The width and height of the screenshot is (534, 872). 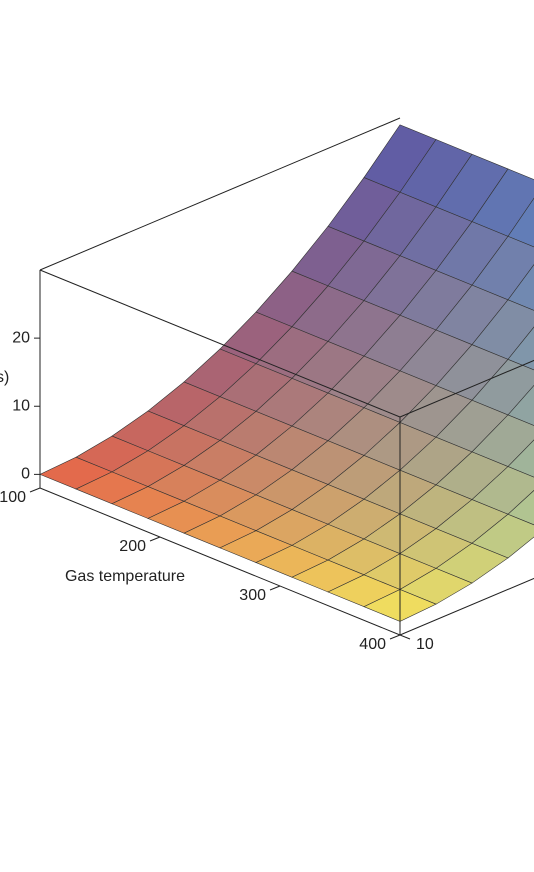 I want to click on z-tick-label: 20, so click(x=21, y=337).